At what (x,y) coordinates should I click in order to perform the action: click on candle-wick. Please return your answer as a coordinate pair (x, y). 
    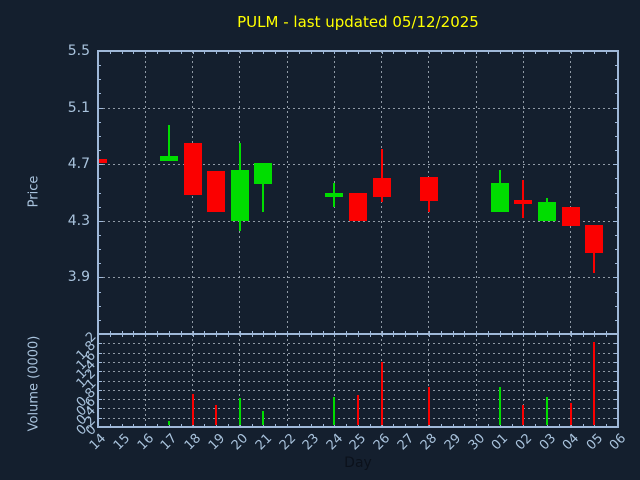
    Looking at the image, I should click on (381, 175).